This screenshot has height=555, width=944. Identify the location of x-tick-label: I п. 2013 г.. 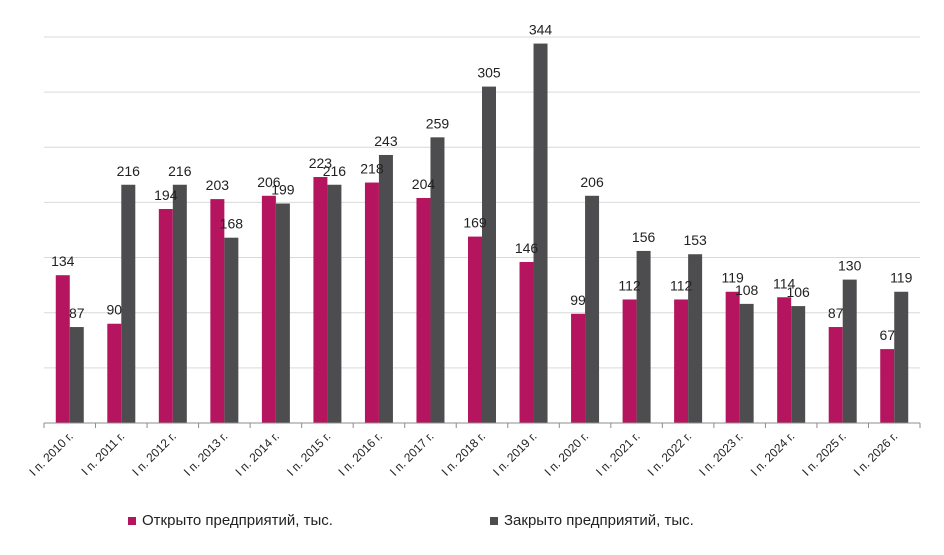
(206, 454).